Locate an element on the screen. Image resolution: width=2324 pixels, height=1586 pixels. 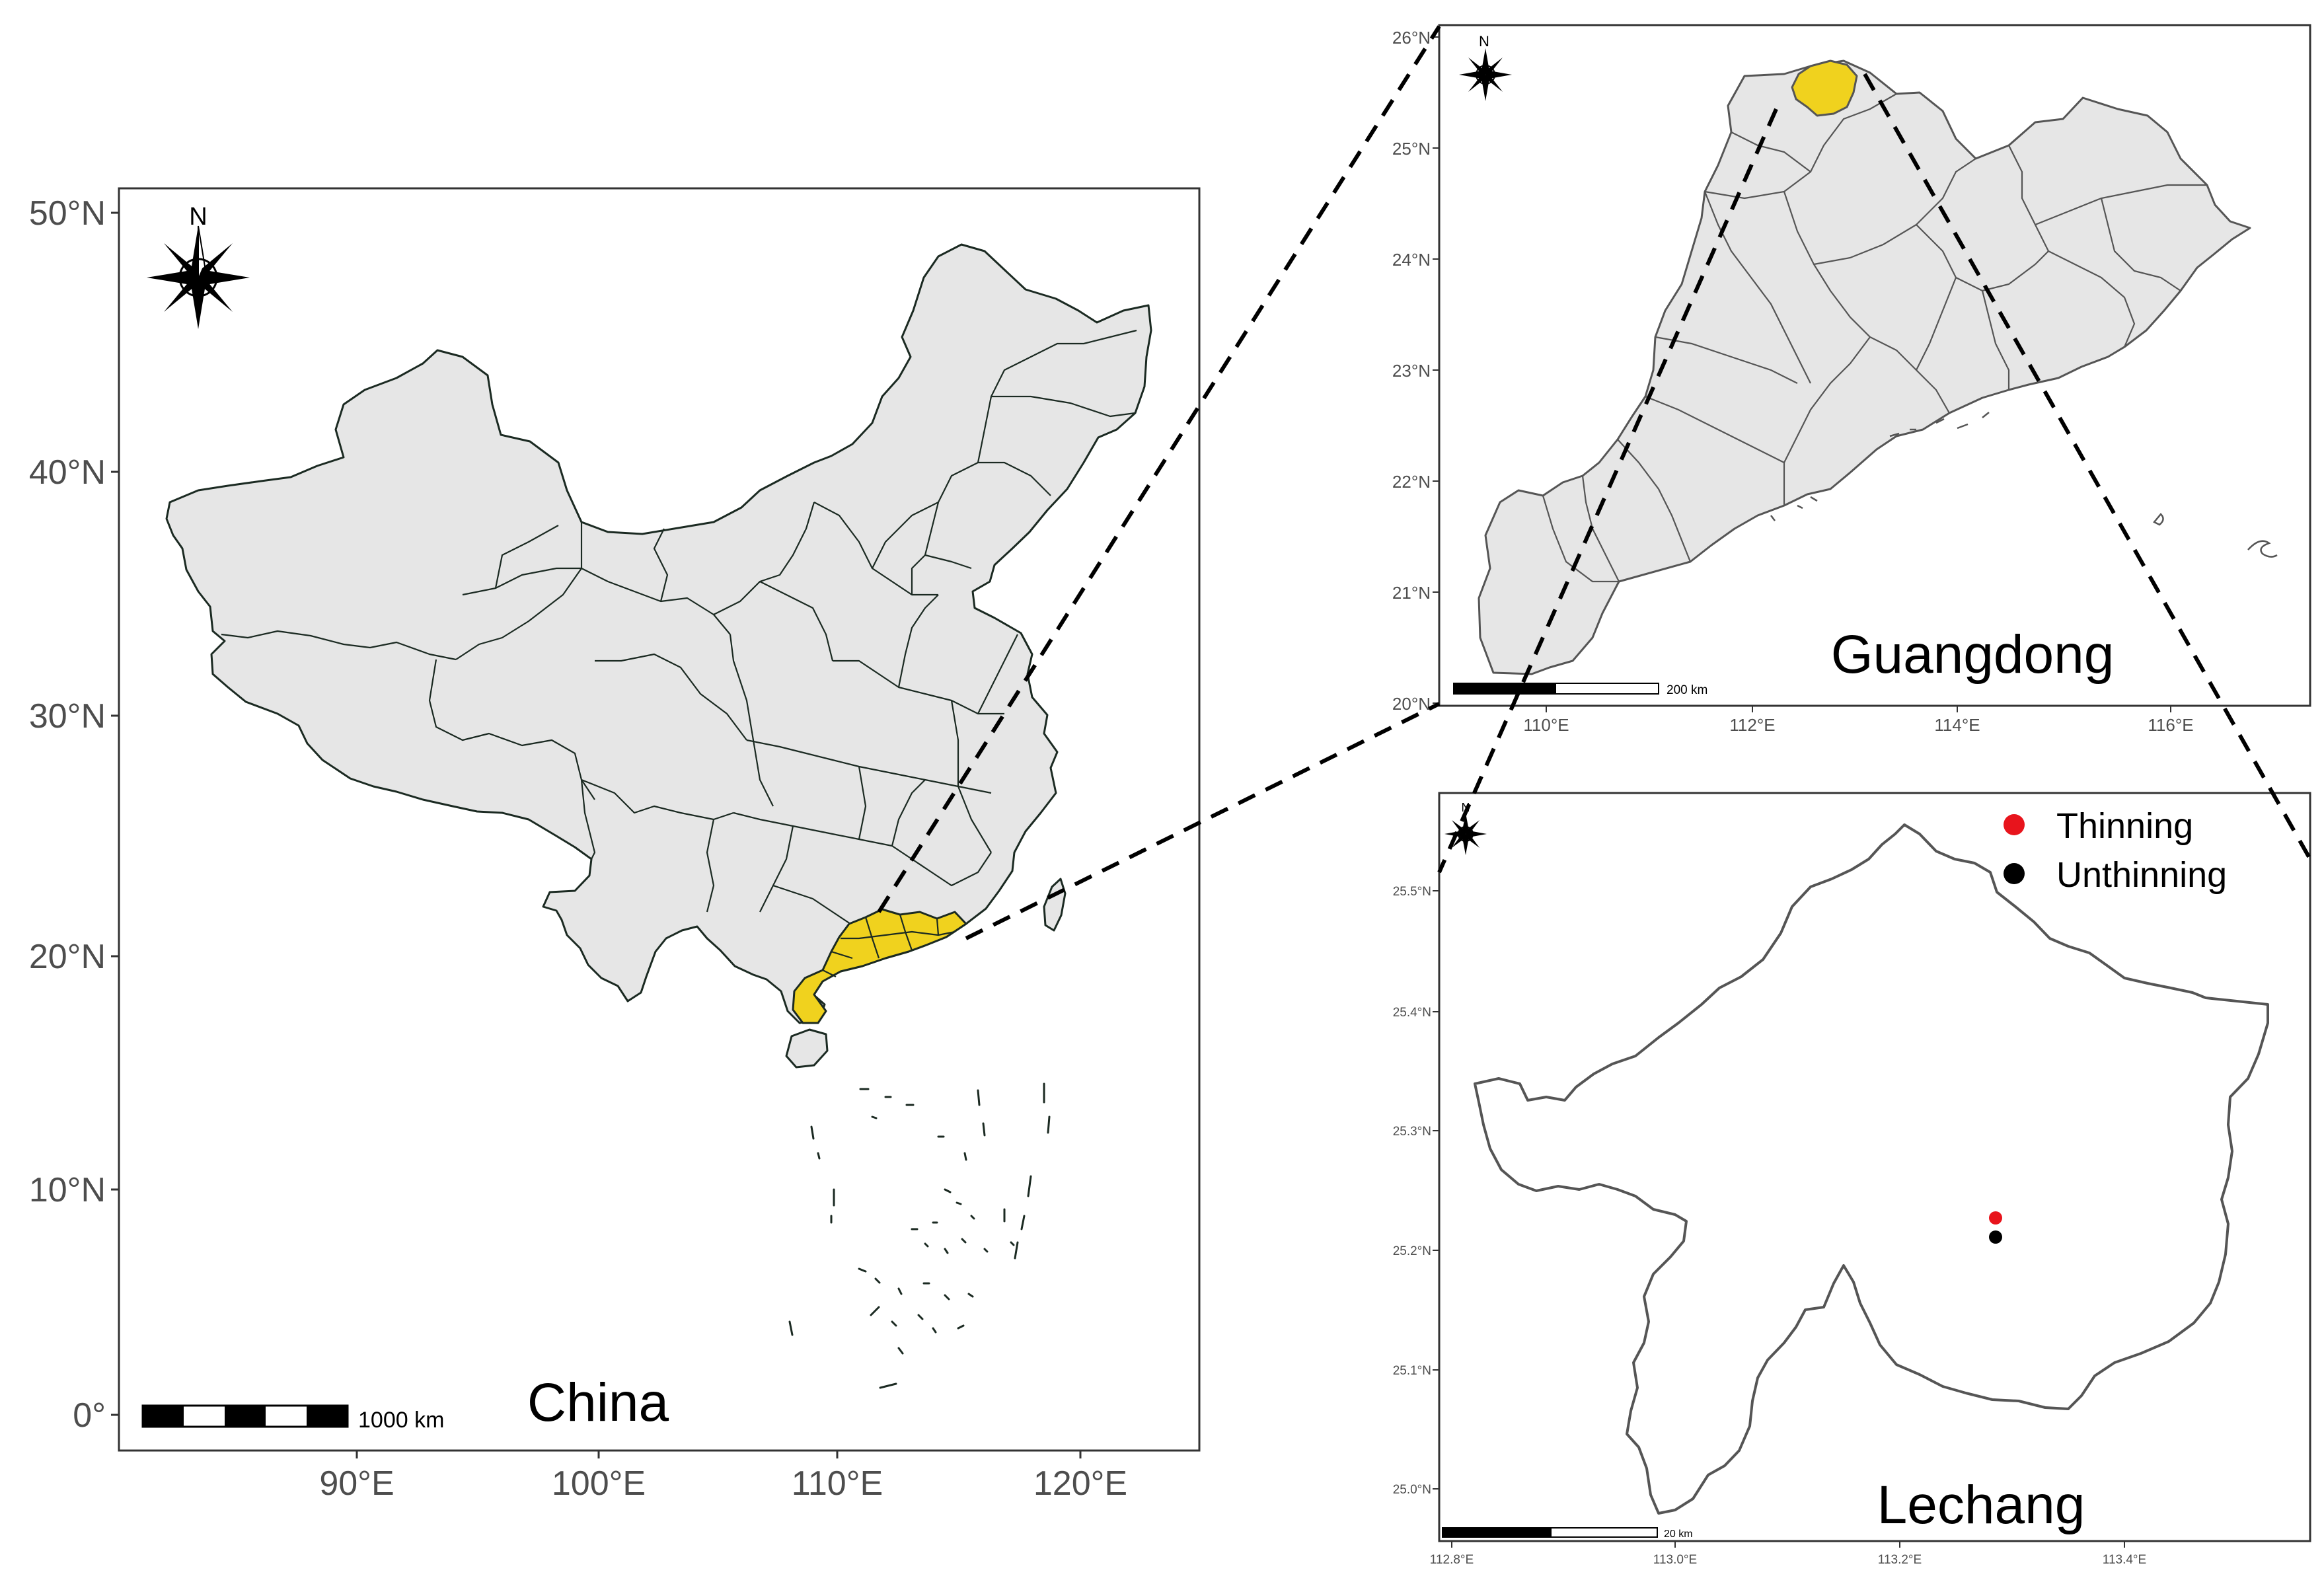
guangdong-scale-bar is located at coordinates (1556, 689).